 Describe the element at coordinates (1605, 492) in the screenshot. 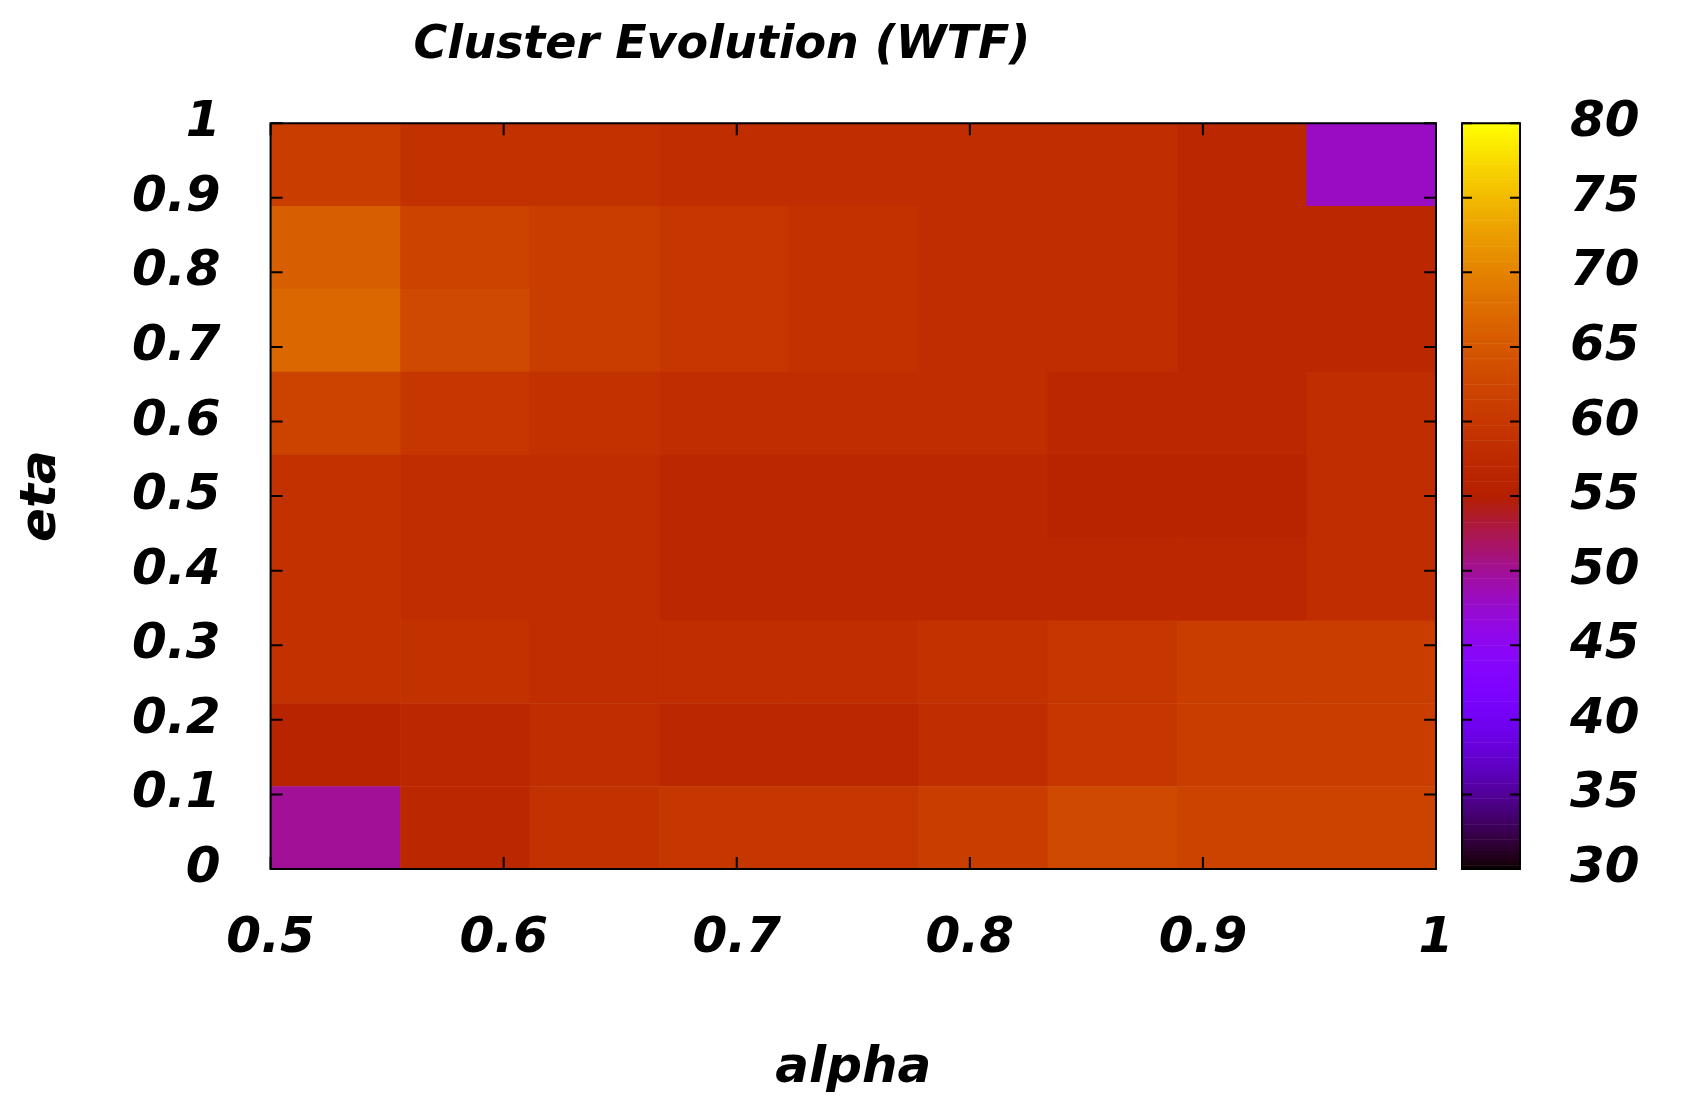

I see `color-bar-label: 55` at that location.